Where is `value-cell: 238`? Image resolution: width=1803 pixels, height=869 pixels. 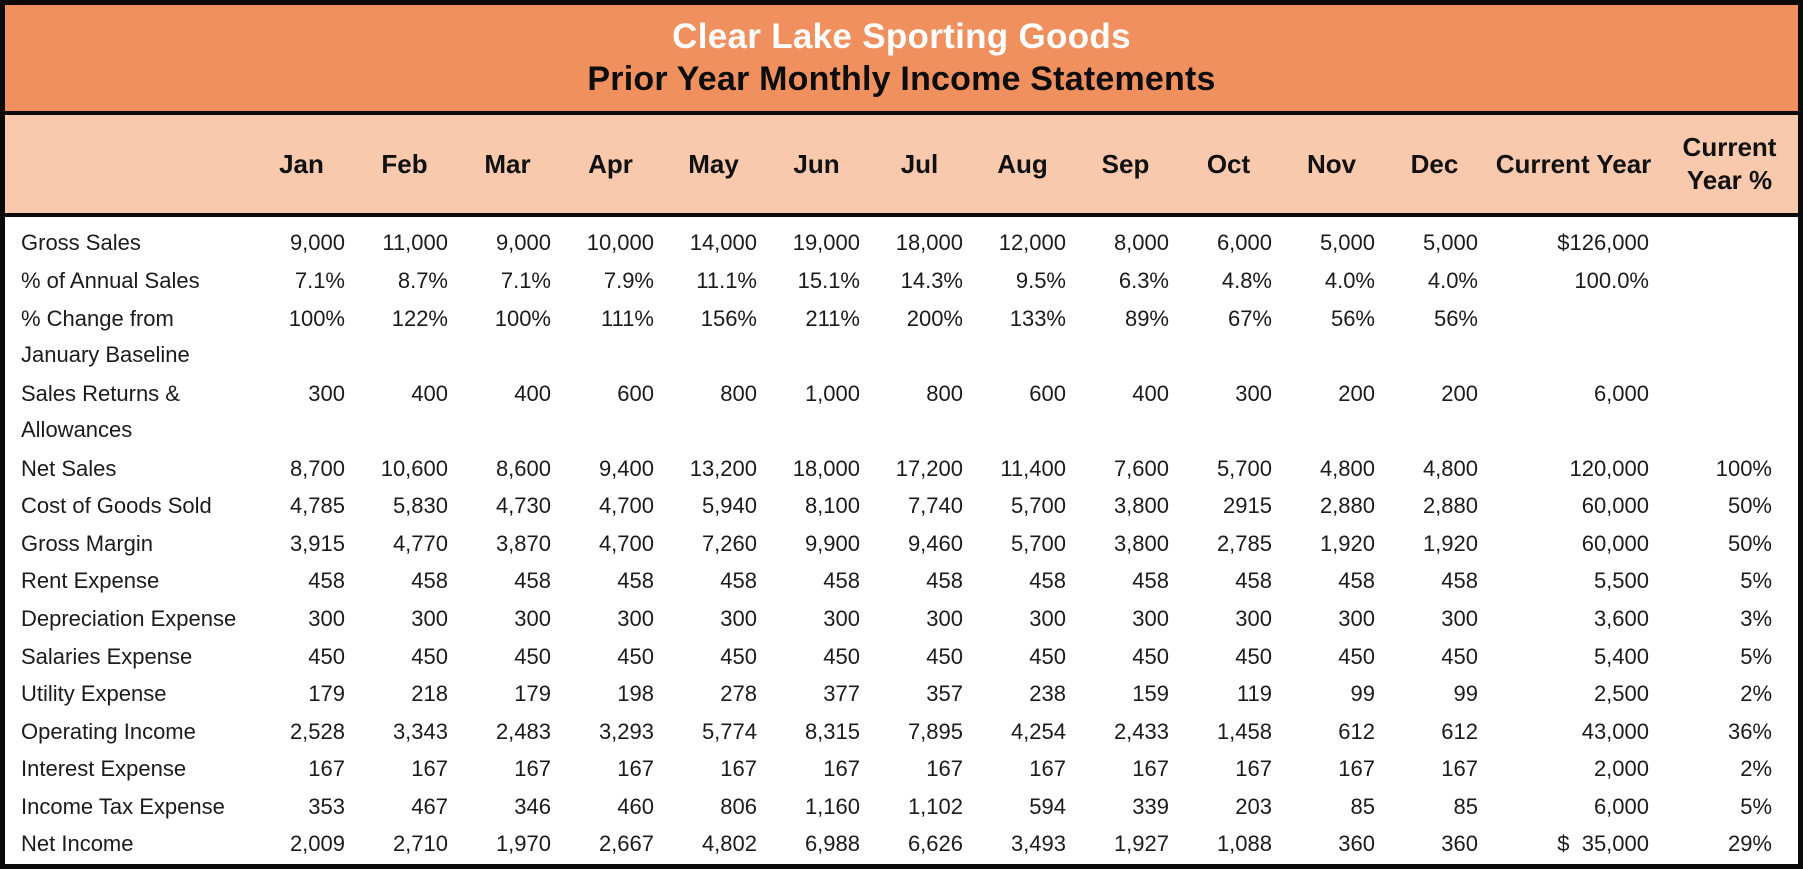
value-cell: 238 is located at coordinates (1047, 694).